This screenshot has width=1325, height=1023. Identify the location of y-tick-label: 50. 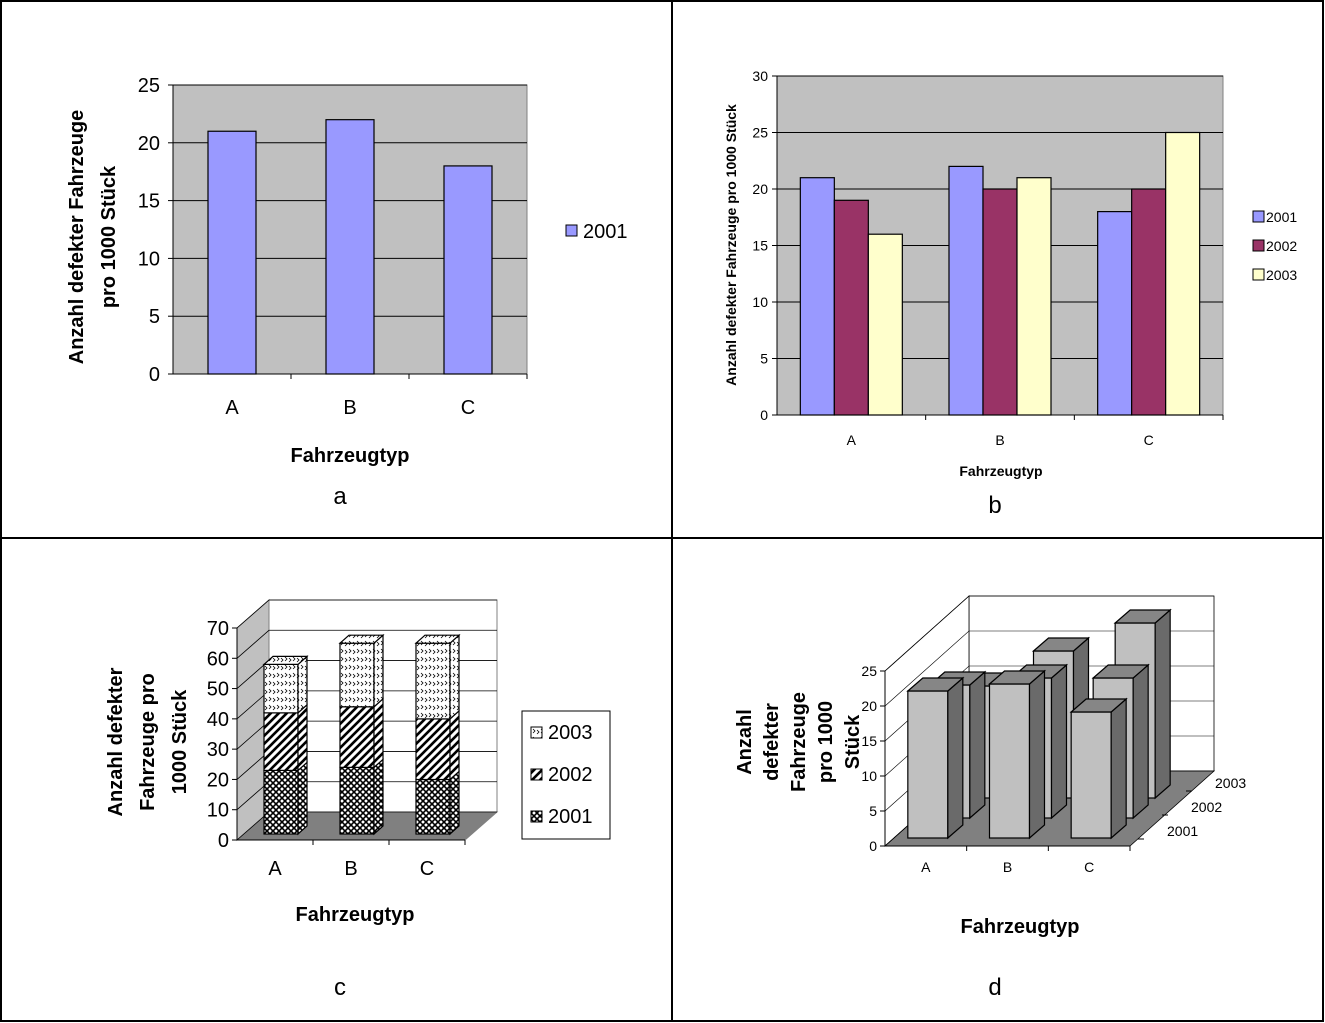
(218, 690).